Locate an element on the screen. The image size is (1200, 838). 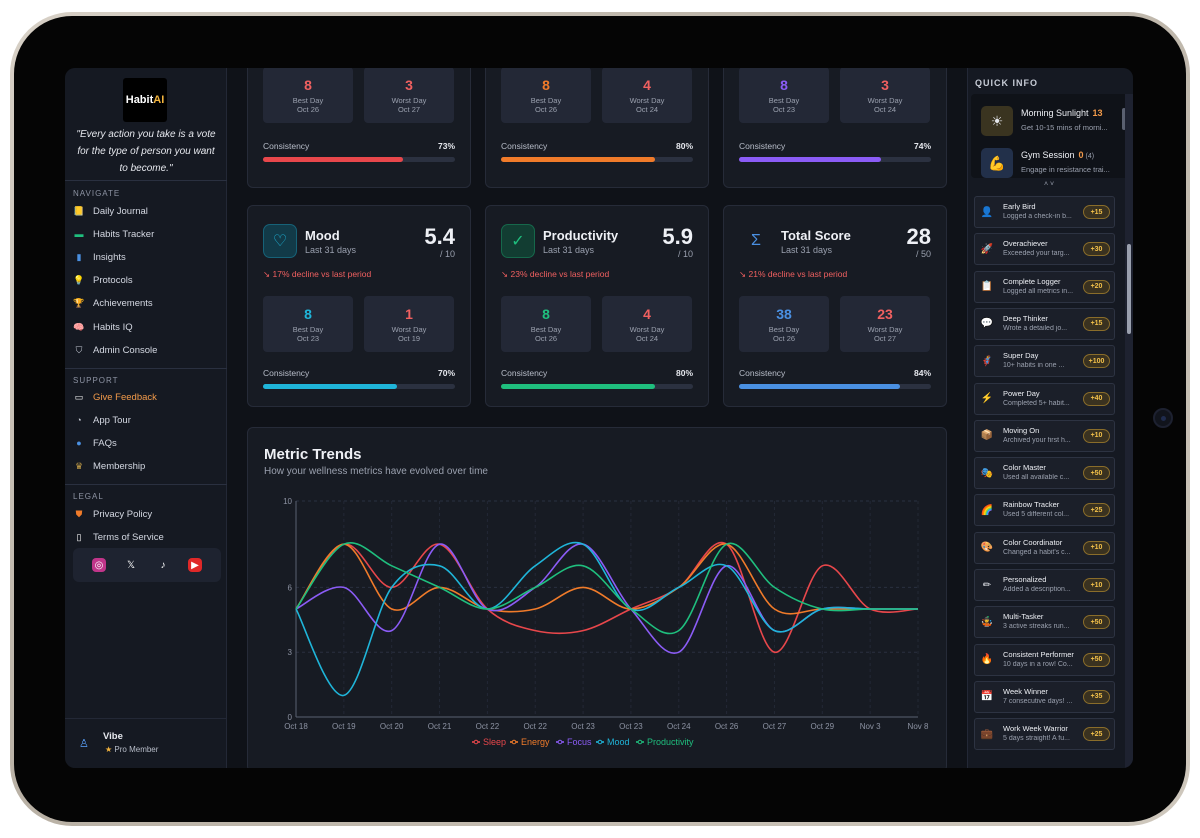
nav-item-achievements: 🏆 Achievements is located at coordinates (146, 304).